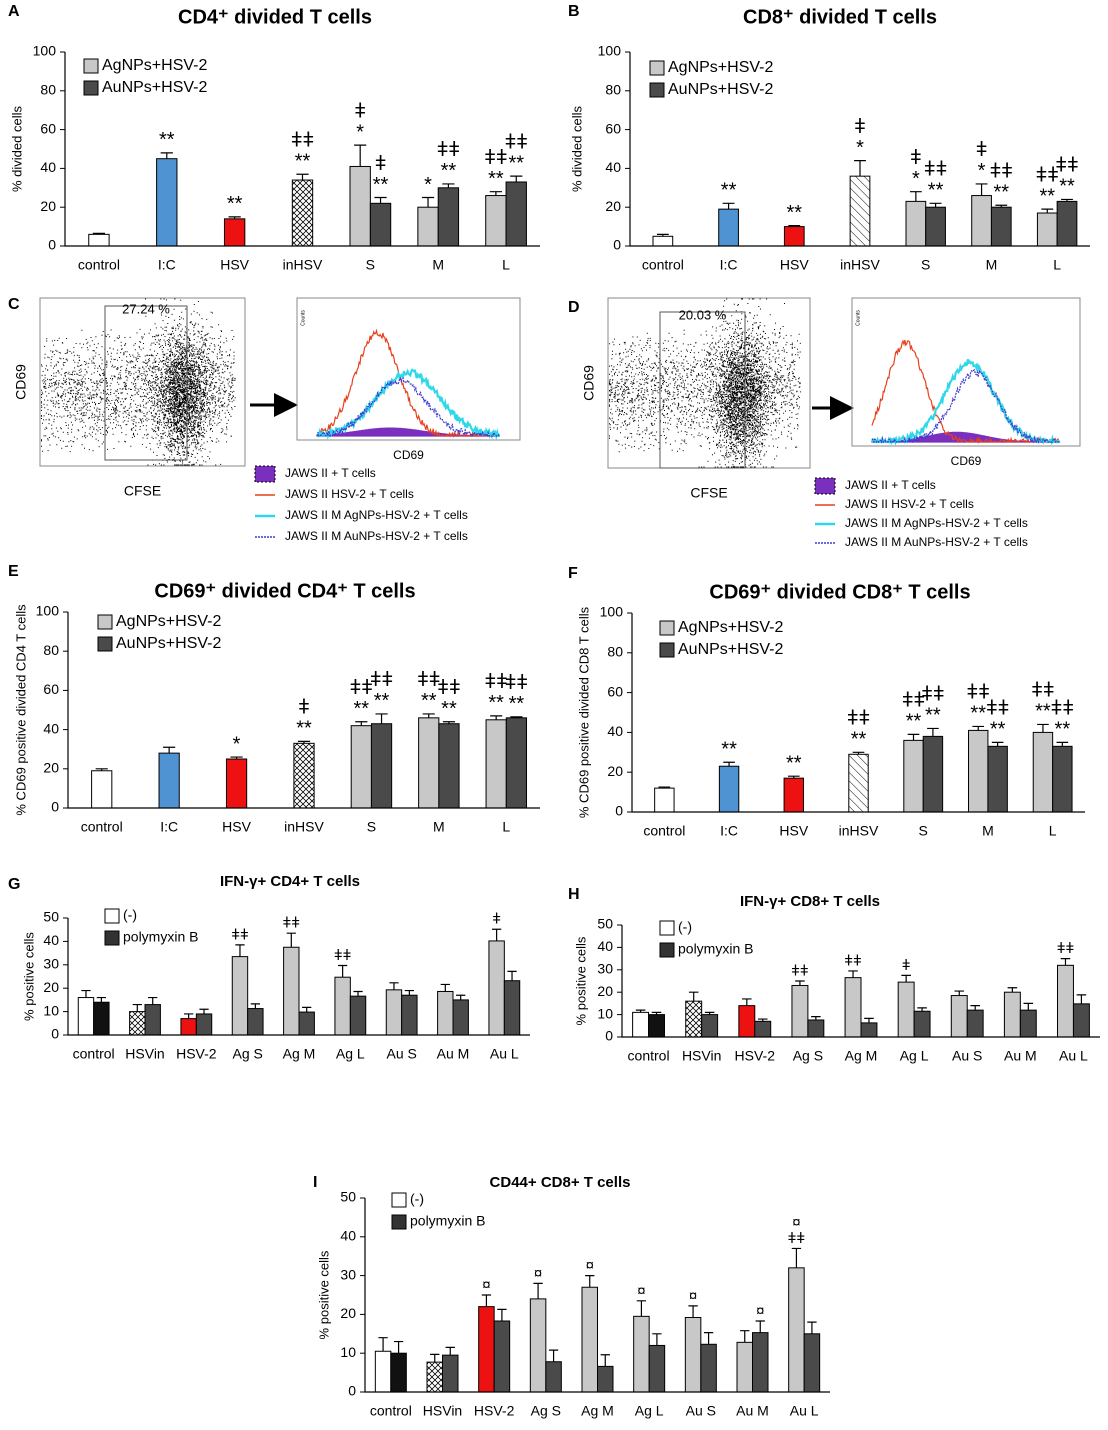  I want to click on x-tick-label: HSV-2, so click(196, 1054).